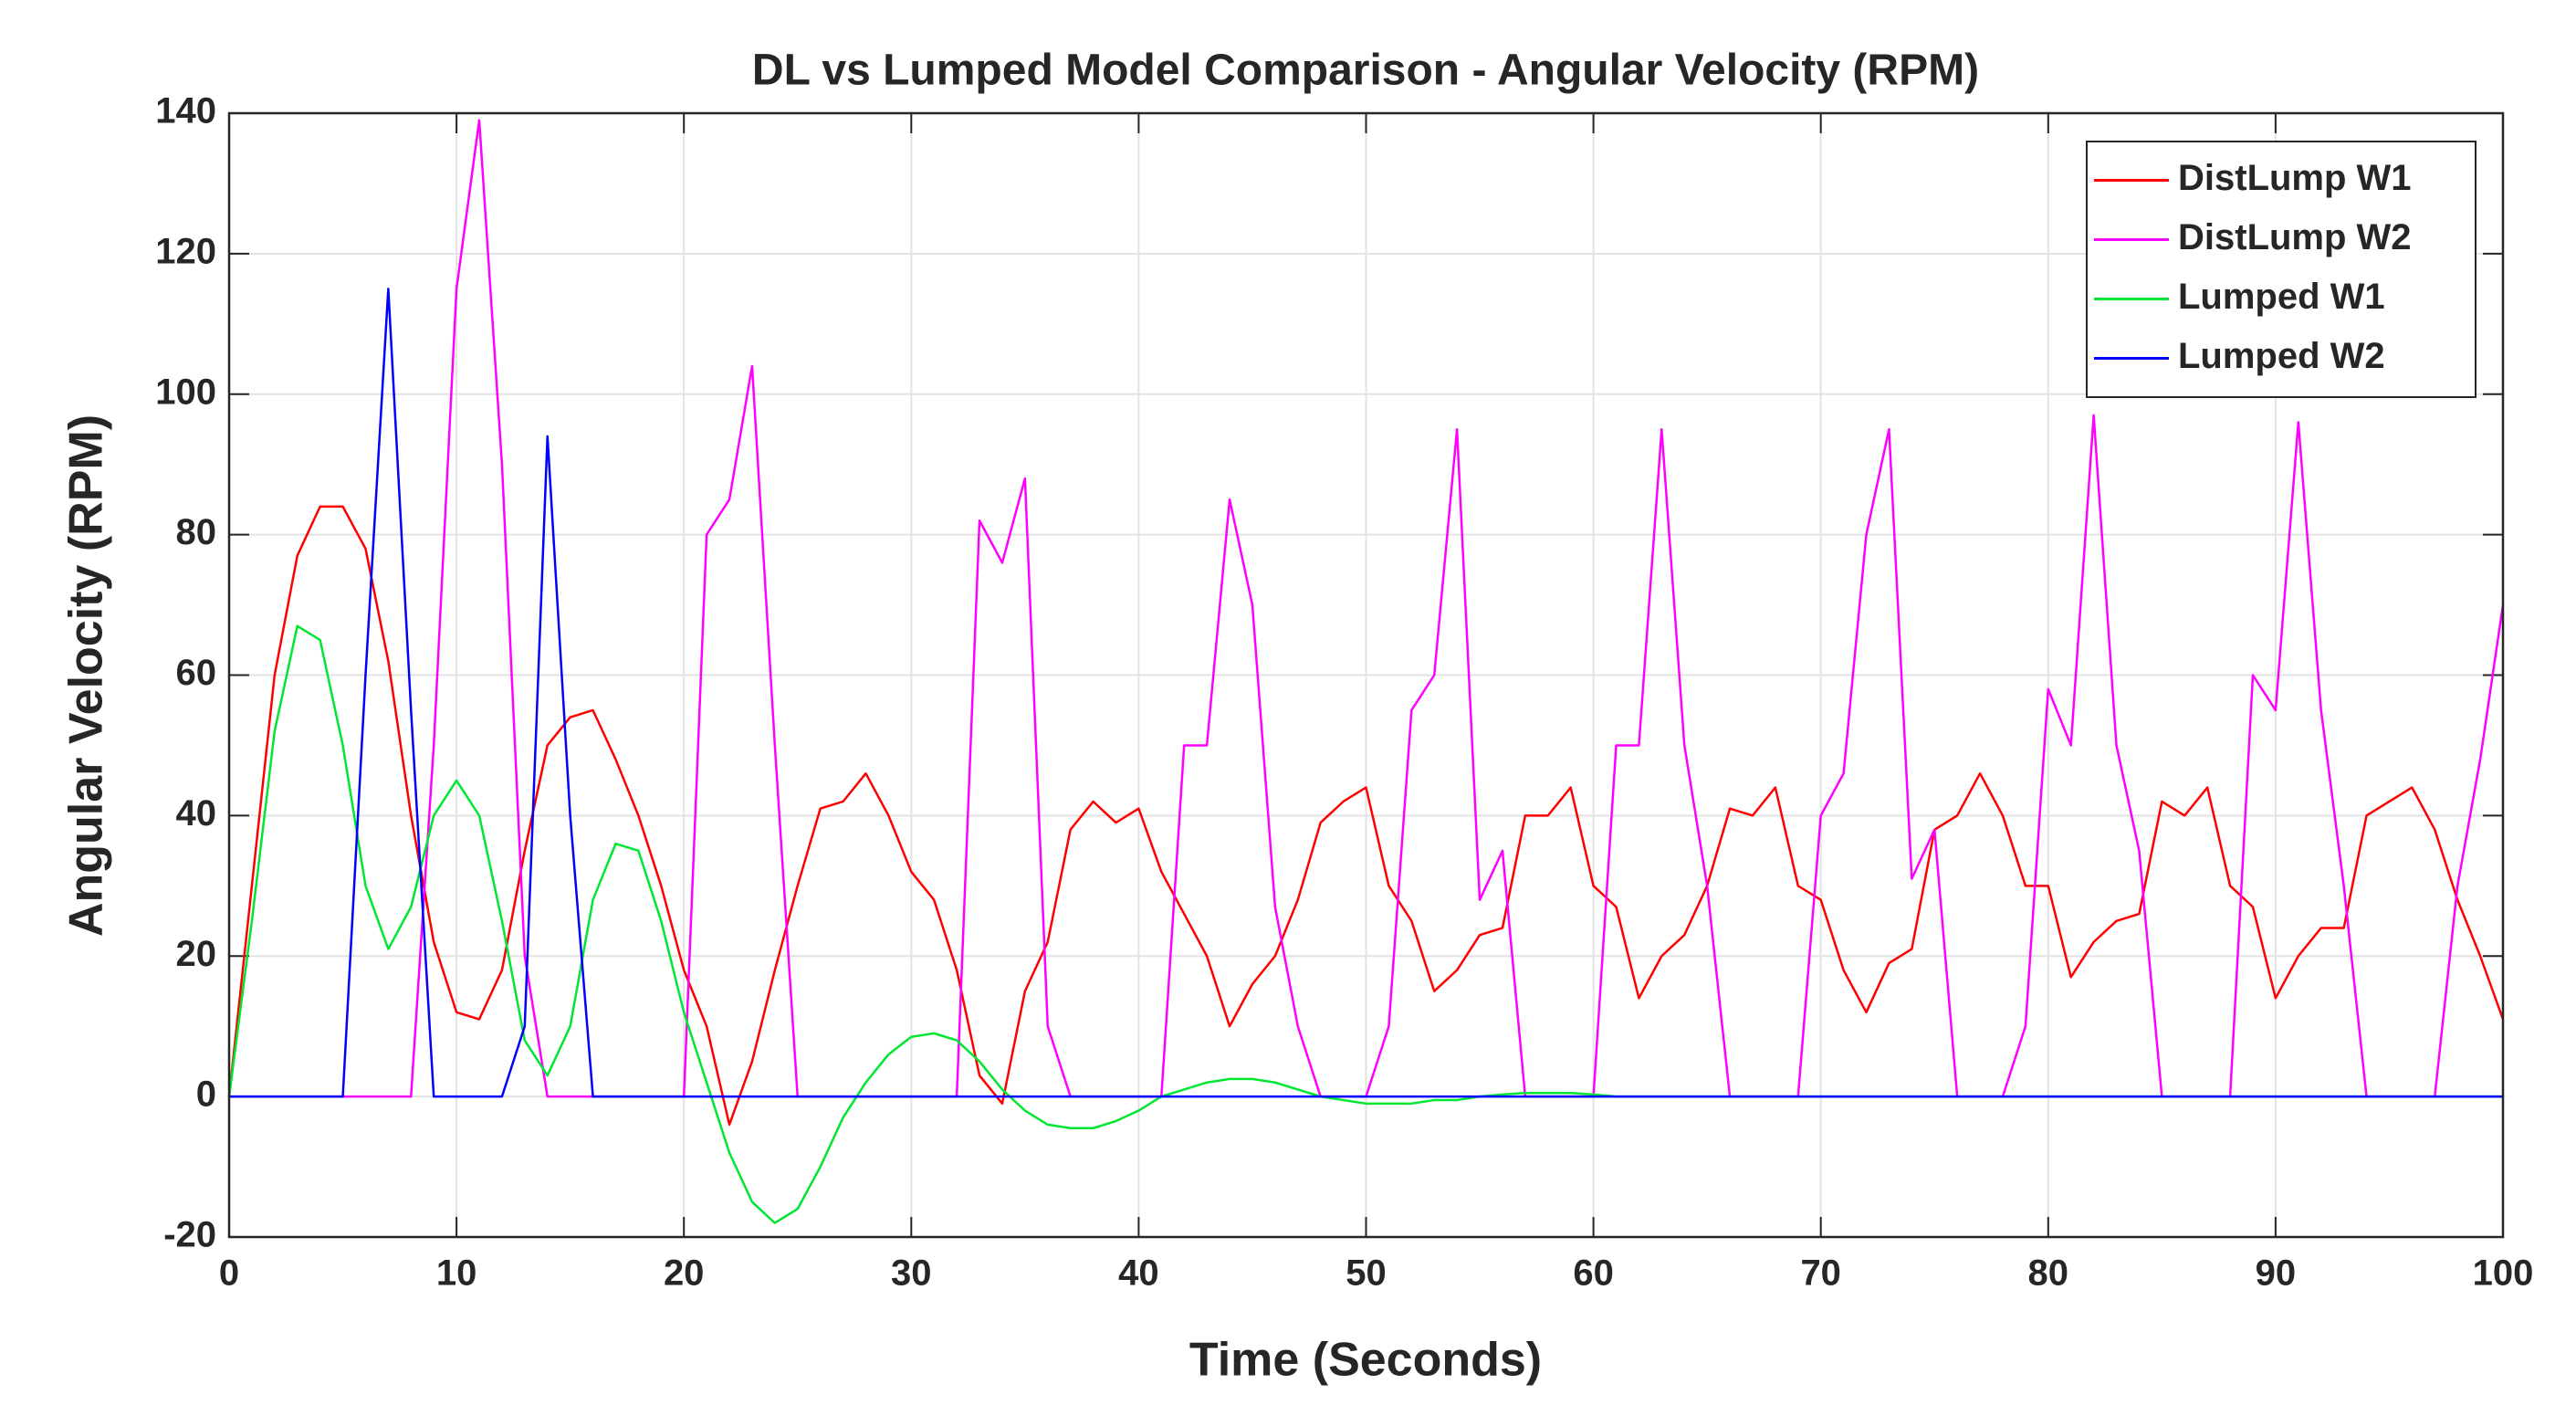 This screenshot has height=1405, width=2576. I want to click on y-axis-label: Angular Velocity (RPM), so click(86, 675).